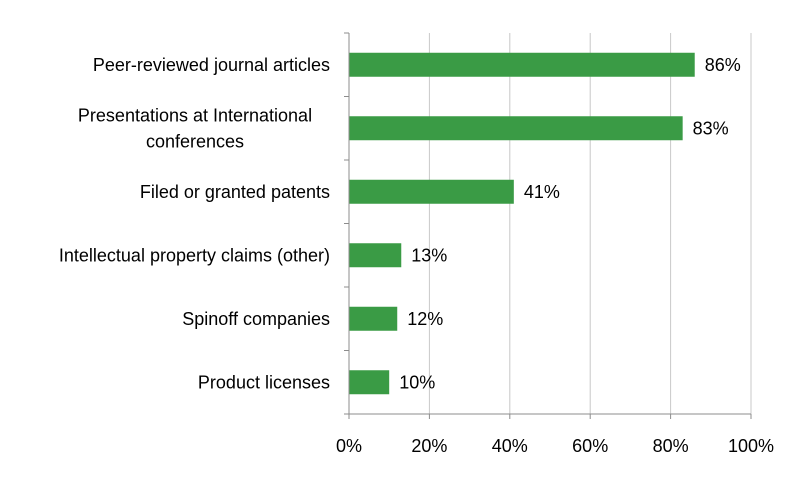 This screenshot has height=481, width=801. I want to click on x-tick-label-40: 40%, so click(510, 446).